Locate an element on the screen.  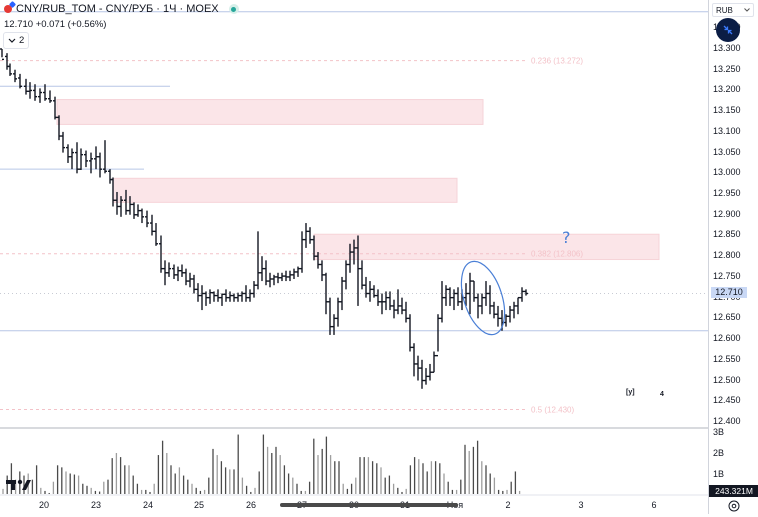
price-axis-label: 13.150 is located at coordinates (727, 110).